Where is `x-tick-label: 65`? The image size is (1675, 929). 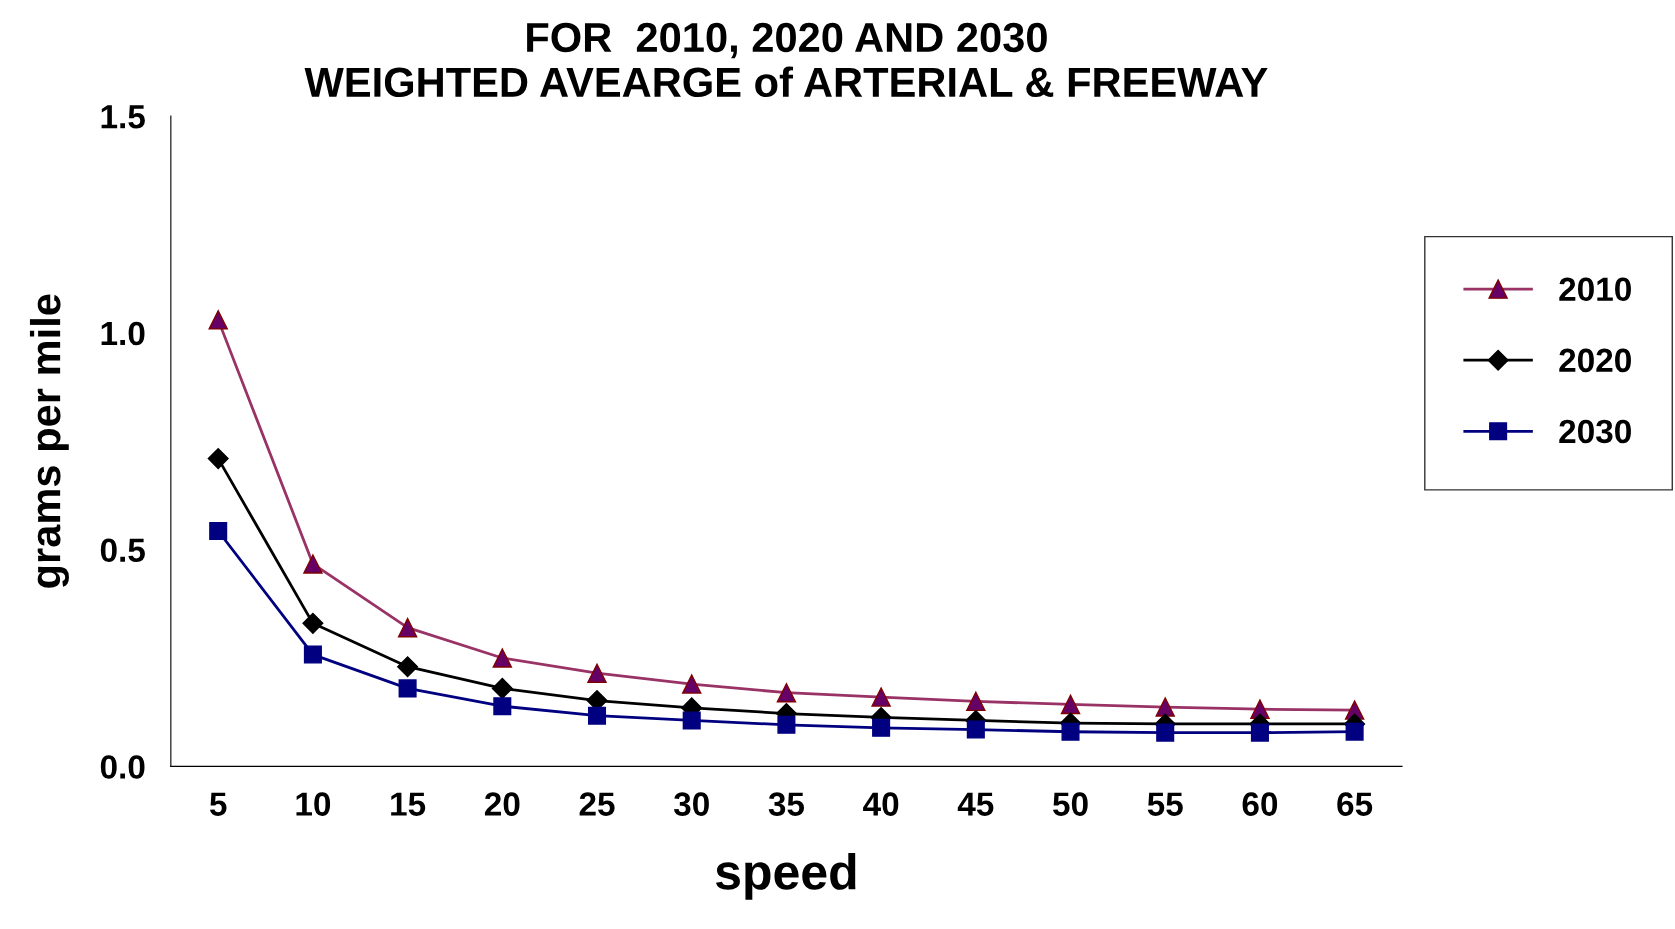 x-tick-label: 65 is located at coordinates (1355, 804).